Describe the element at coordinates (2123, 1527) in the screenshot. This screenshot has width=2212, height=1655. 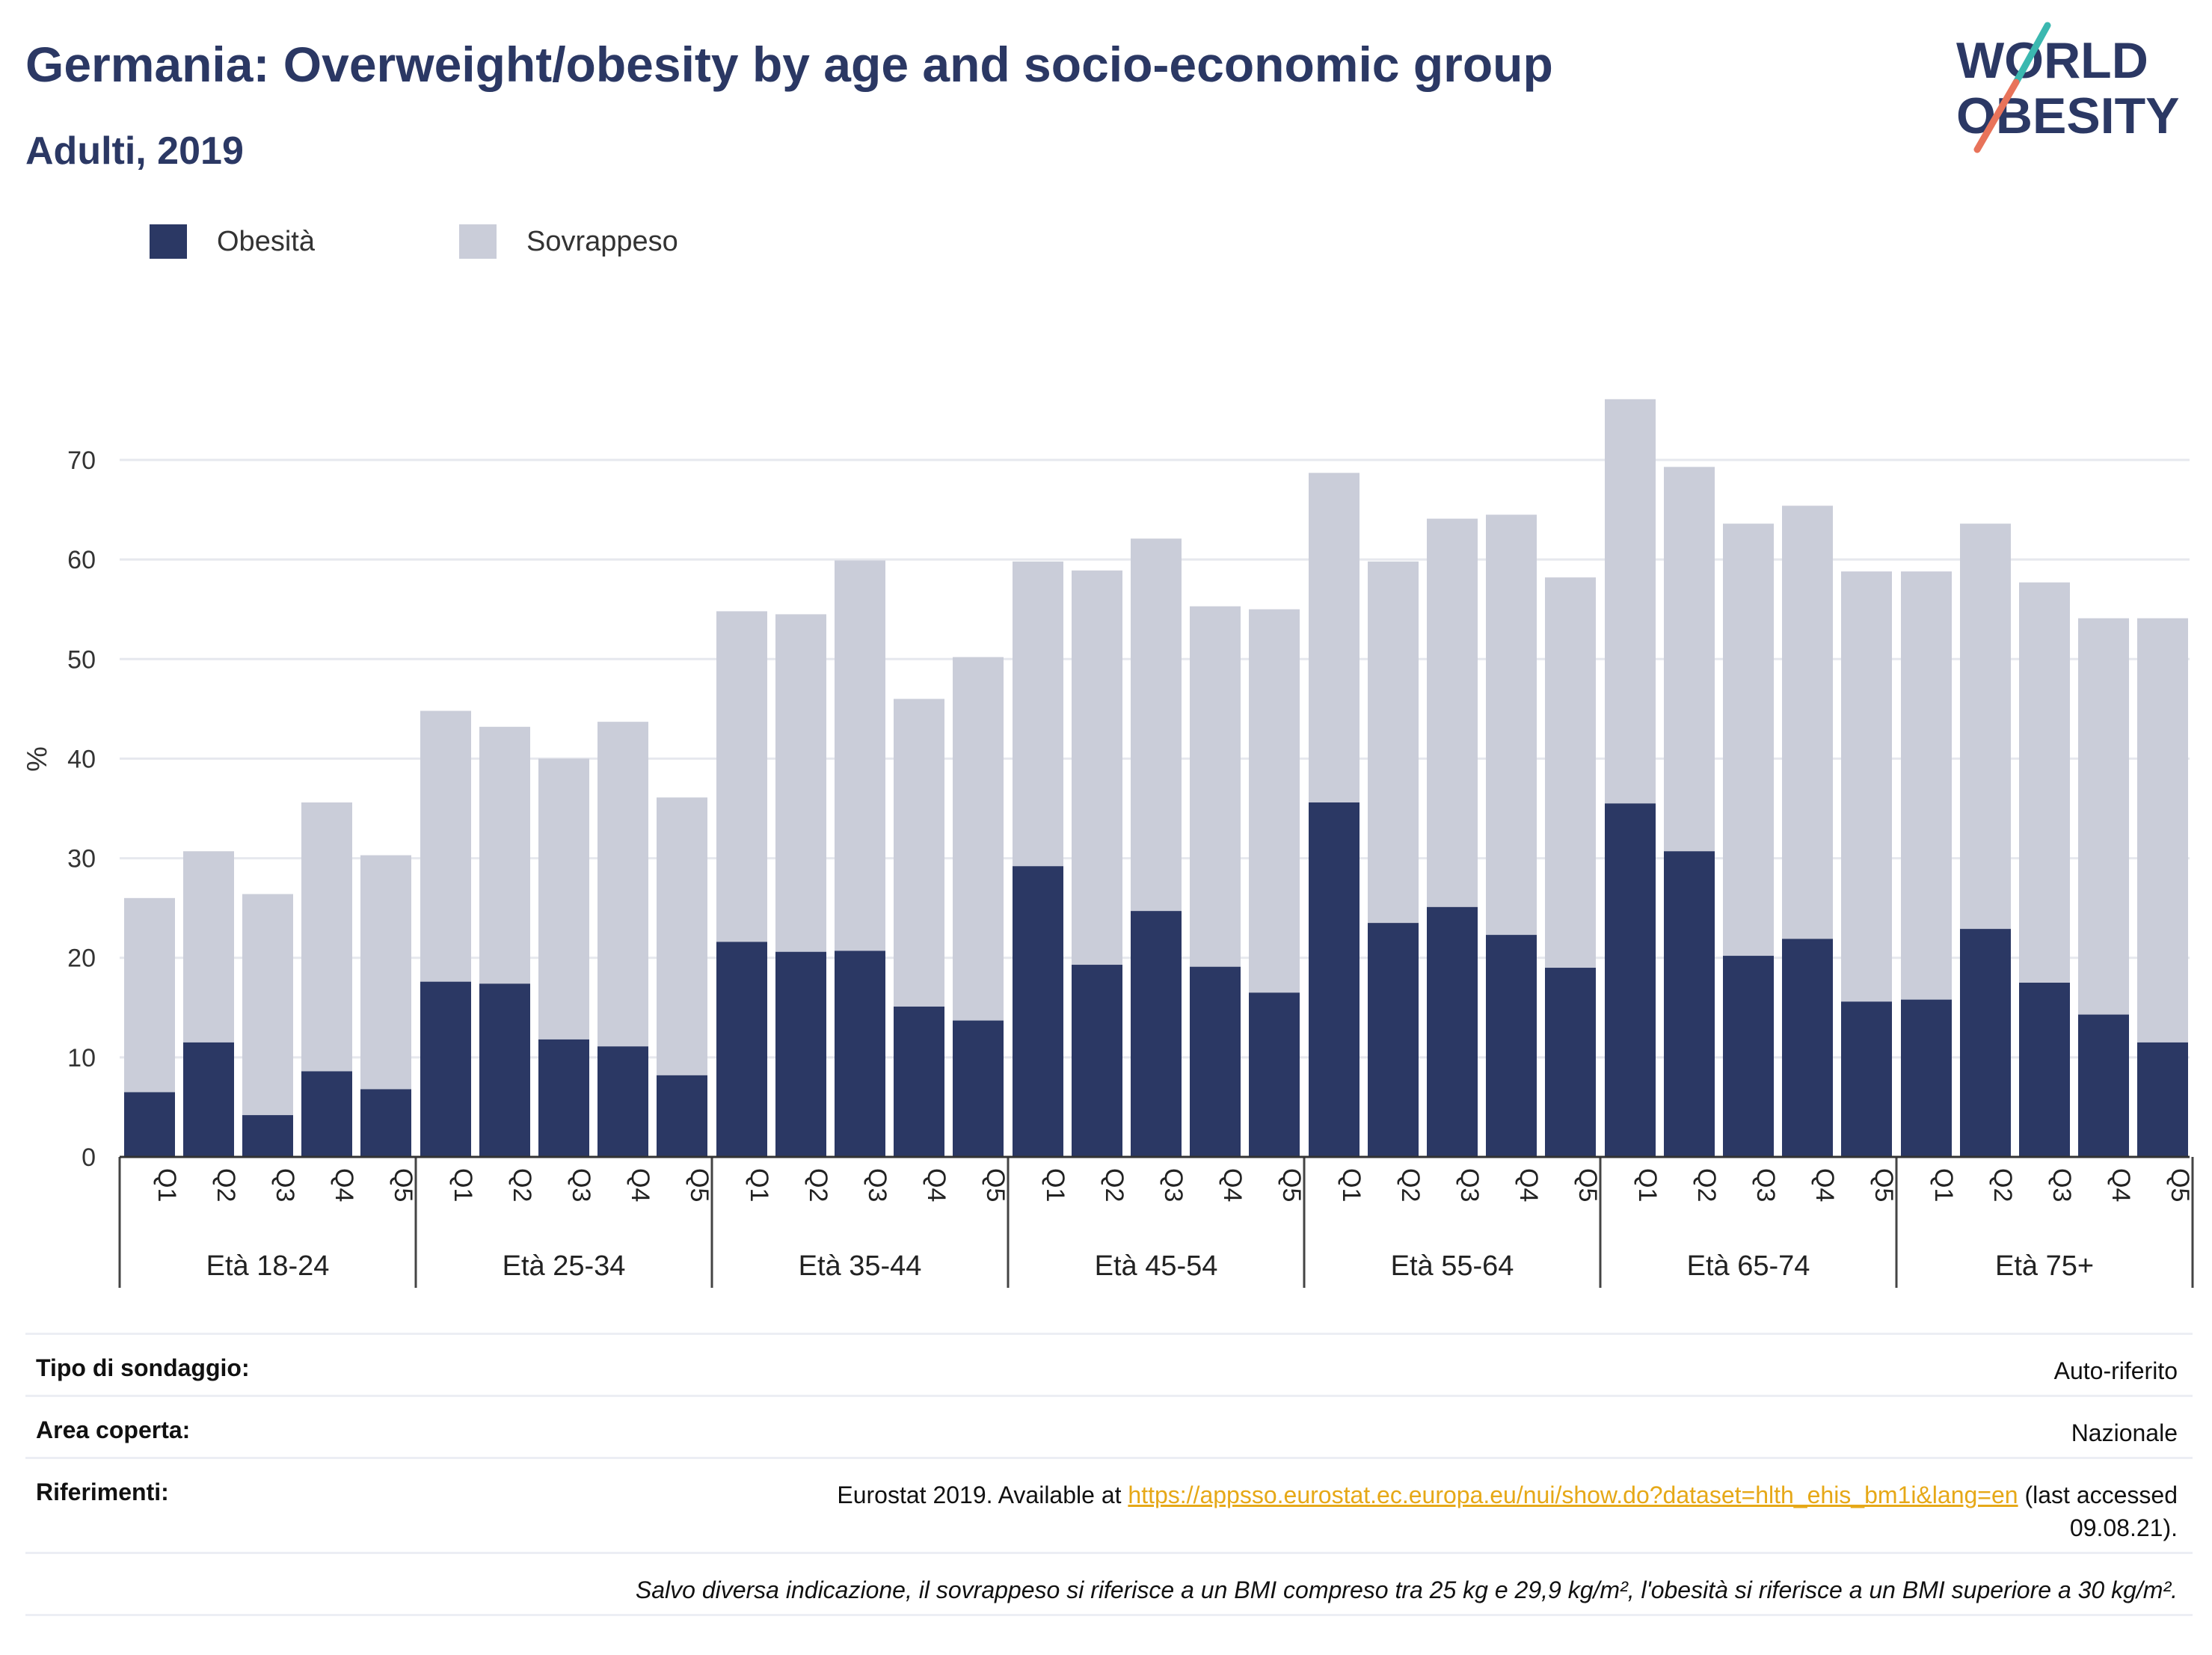
I see `references-date: 09.08.21).` at that location.